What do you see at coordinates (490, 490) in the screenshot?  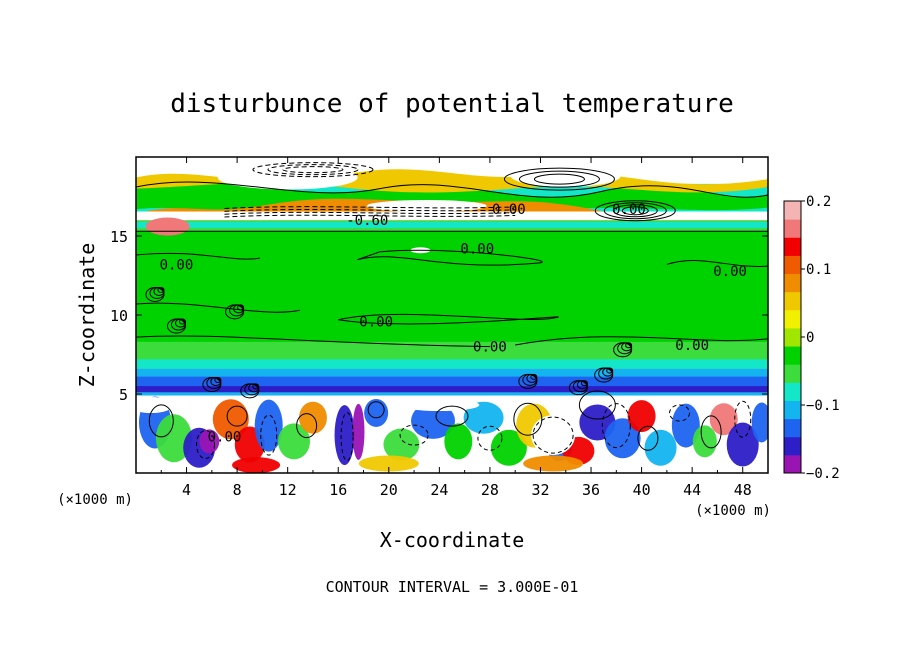 I see `x-tick-label: 28` at bounding box center [490, 490].